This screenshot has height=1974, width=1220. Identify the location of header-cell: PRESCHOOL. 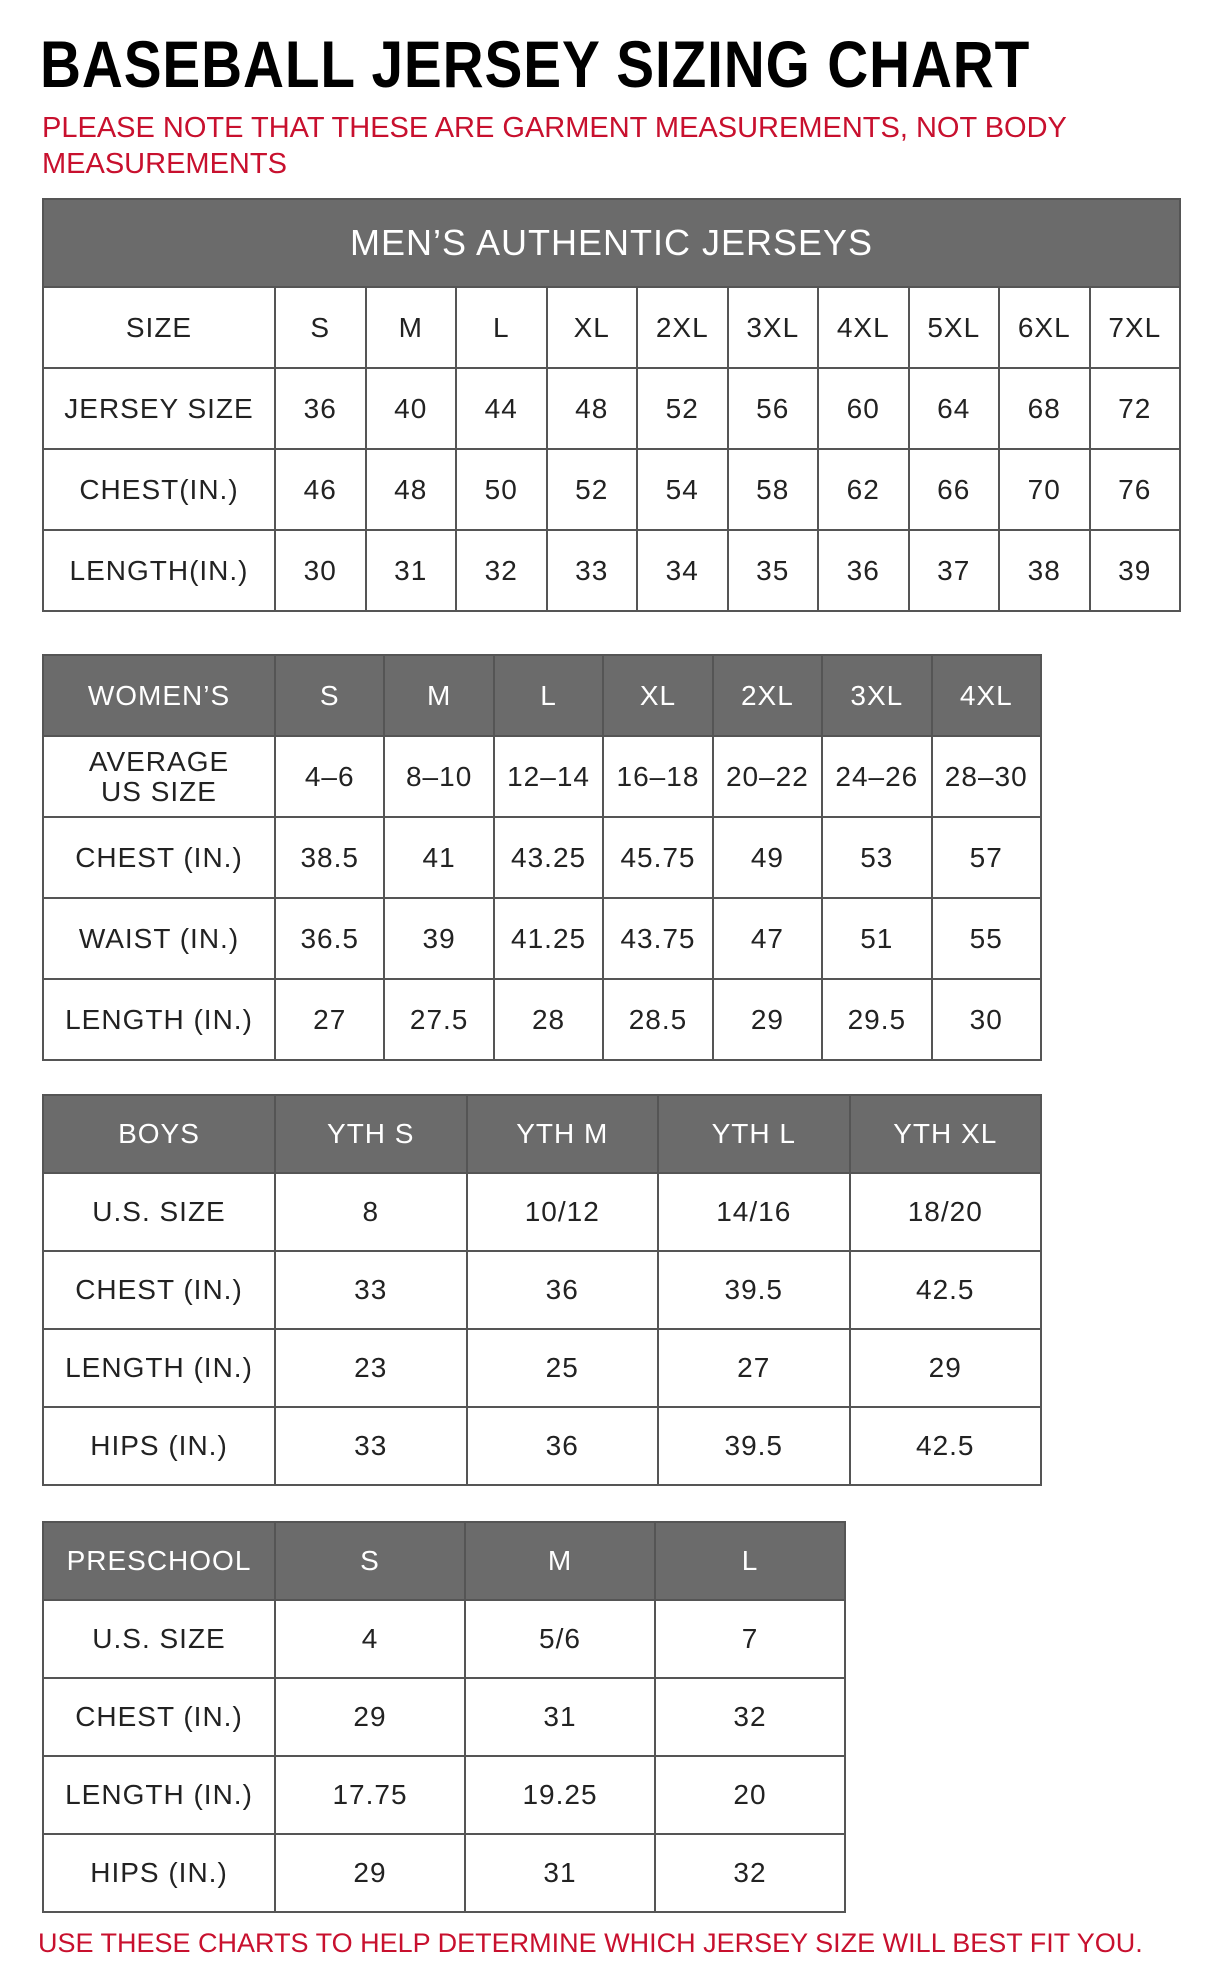
(159, 1561).